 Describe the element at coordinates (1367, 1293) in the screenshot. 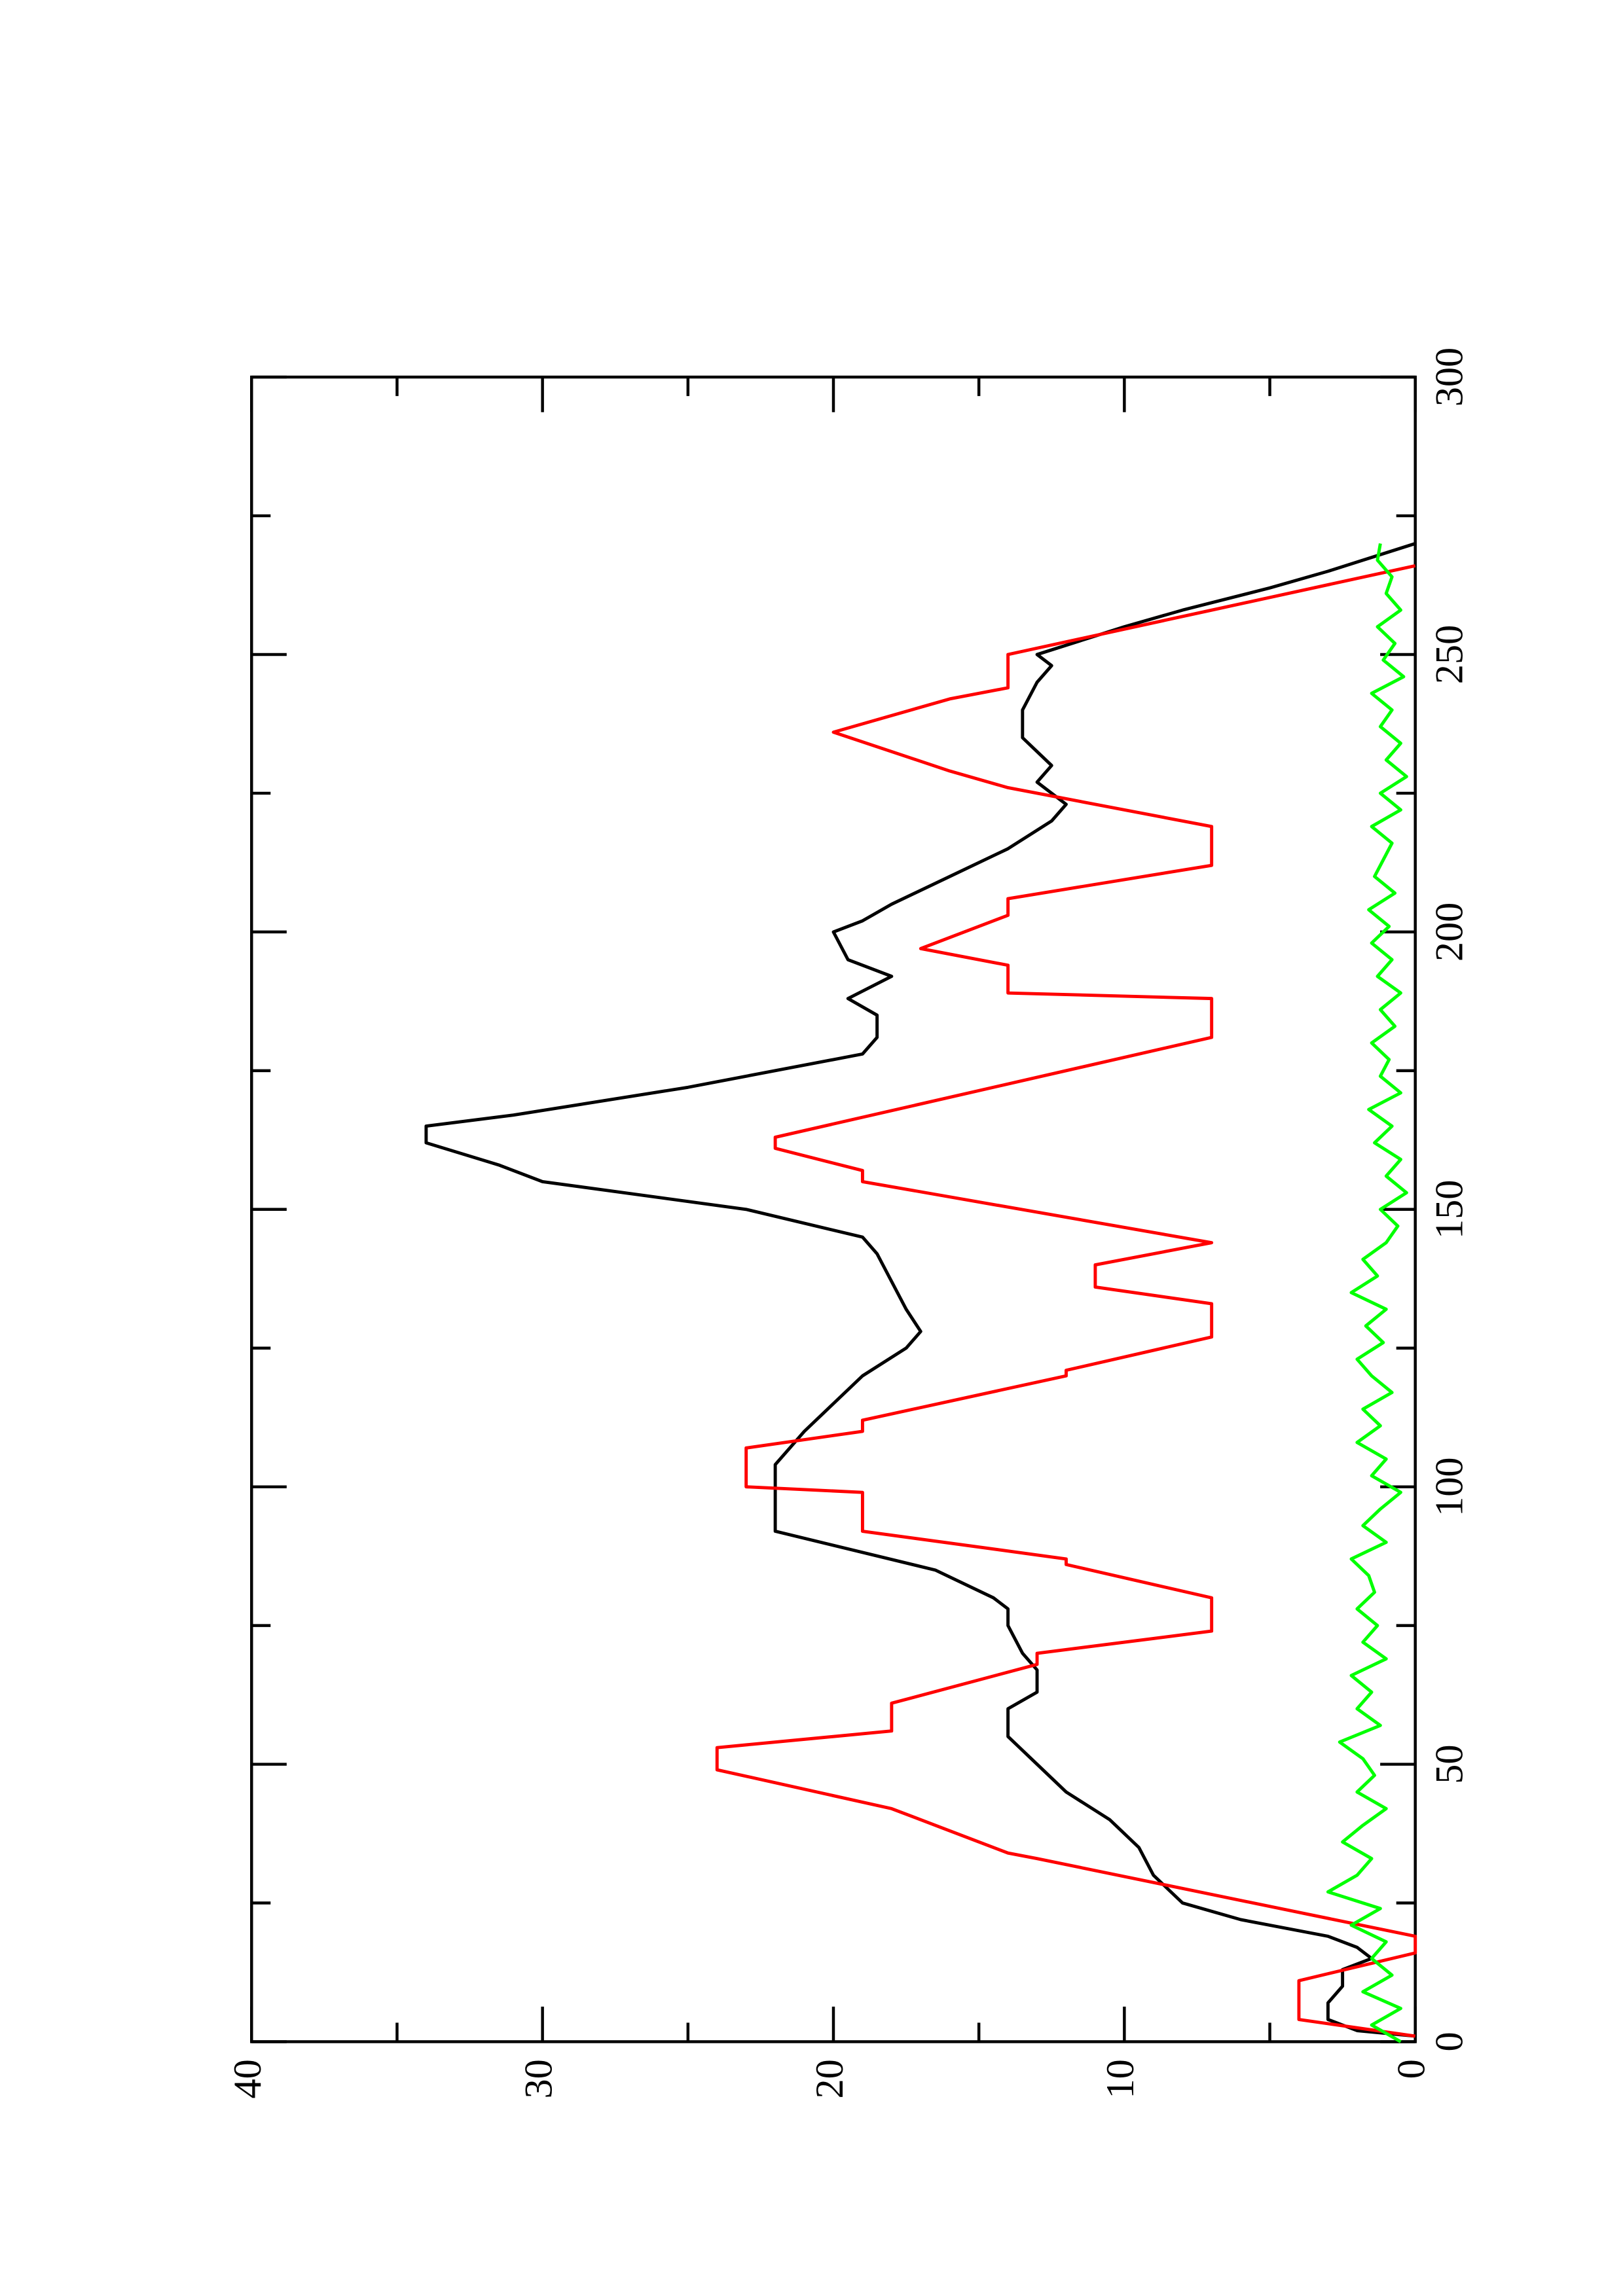

I see `series-line` at that location.